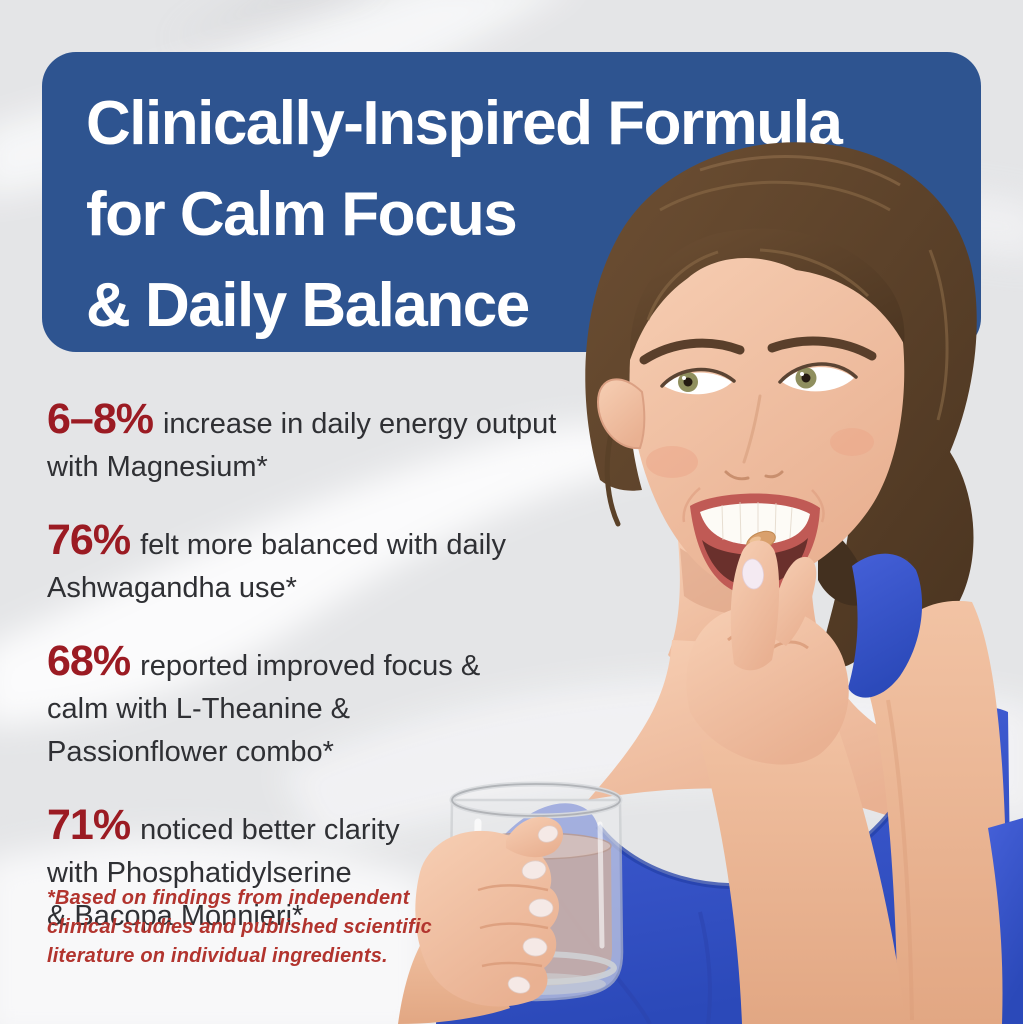 This screenshot has height=1024, width=1023. What do you see at coordinates (767, 647) in the screenshot?
I see `hand-with-pill` at bounding box center [767, 647].